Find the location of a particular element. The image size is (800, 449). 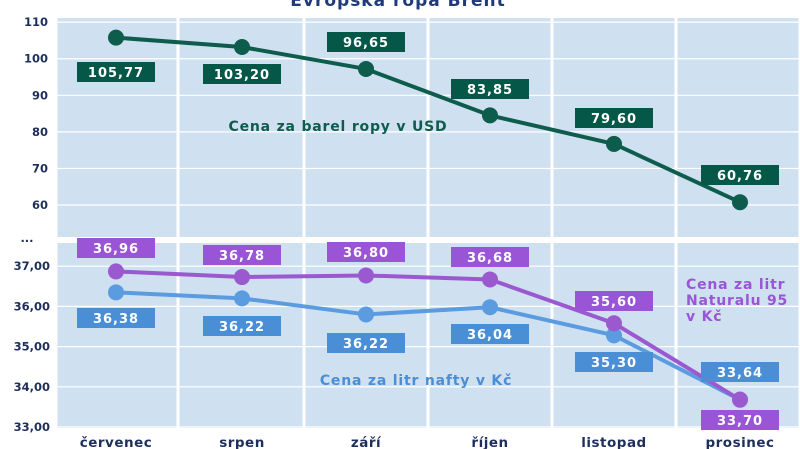

data-label: 36,04 is located at coordinates (490, 335).